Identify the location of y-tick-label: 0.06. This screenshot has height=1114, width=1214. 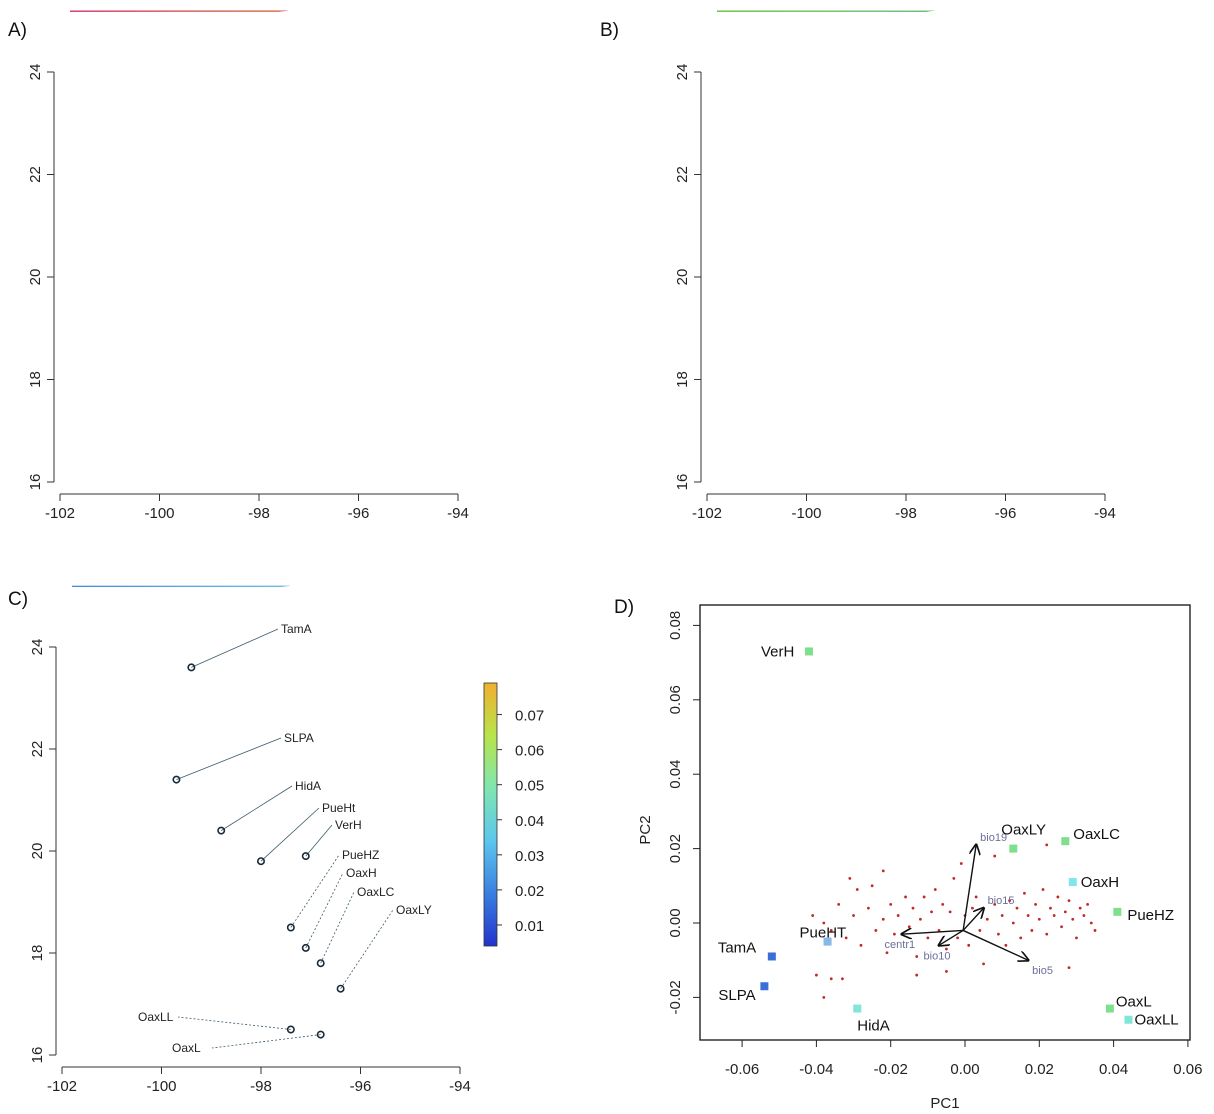
(675, 699).